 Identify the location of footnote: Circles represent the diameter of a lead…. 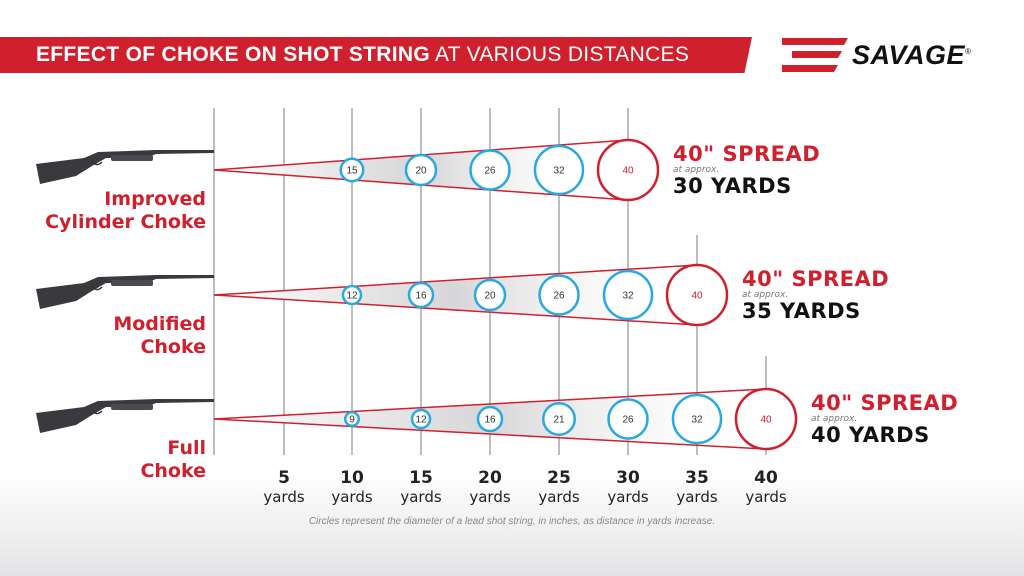
(512, 521).